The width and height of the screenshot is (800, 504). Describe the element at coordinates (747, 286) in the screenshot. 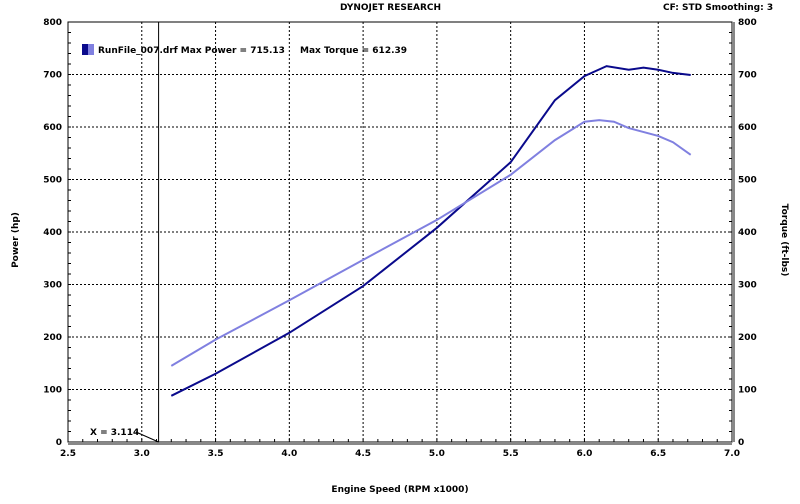

I see `y2-tick-label: 300` at that location.